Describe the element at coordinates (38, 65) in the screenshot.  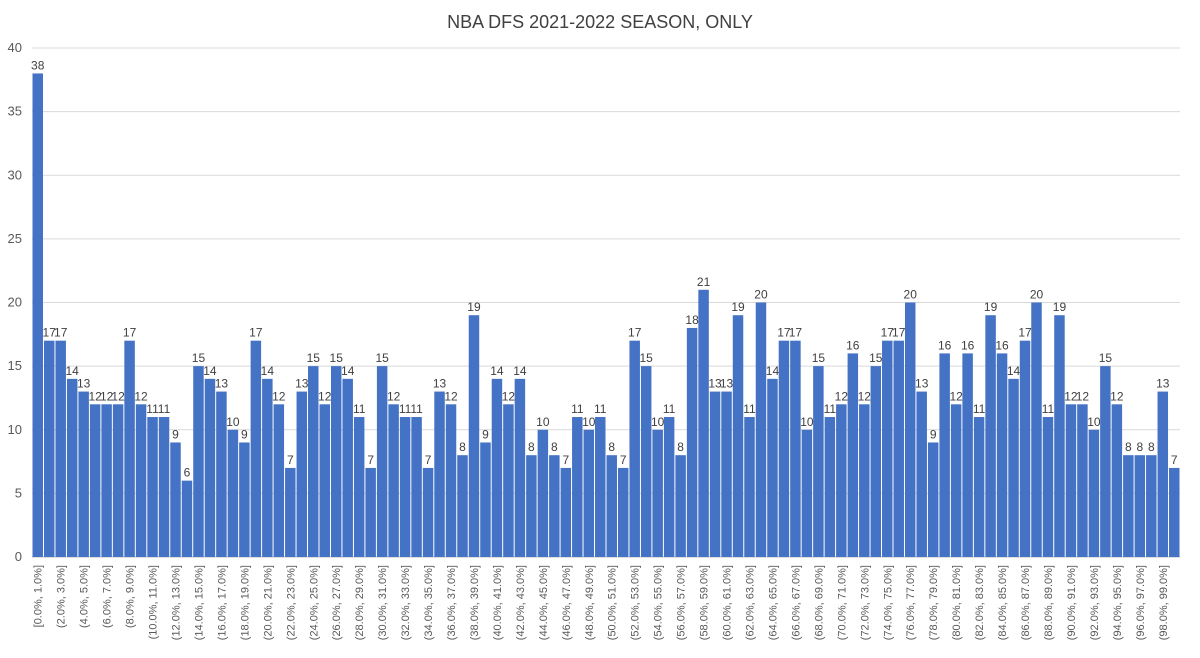
I see `data-label: 38` at that location.